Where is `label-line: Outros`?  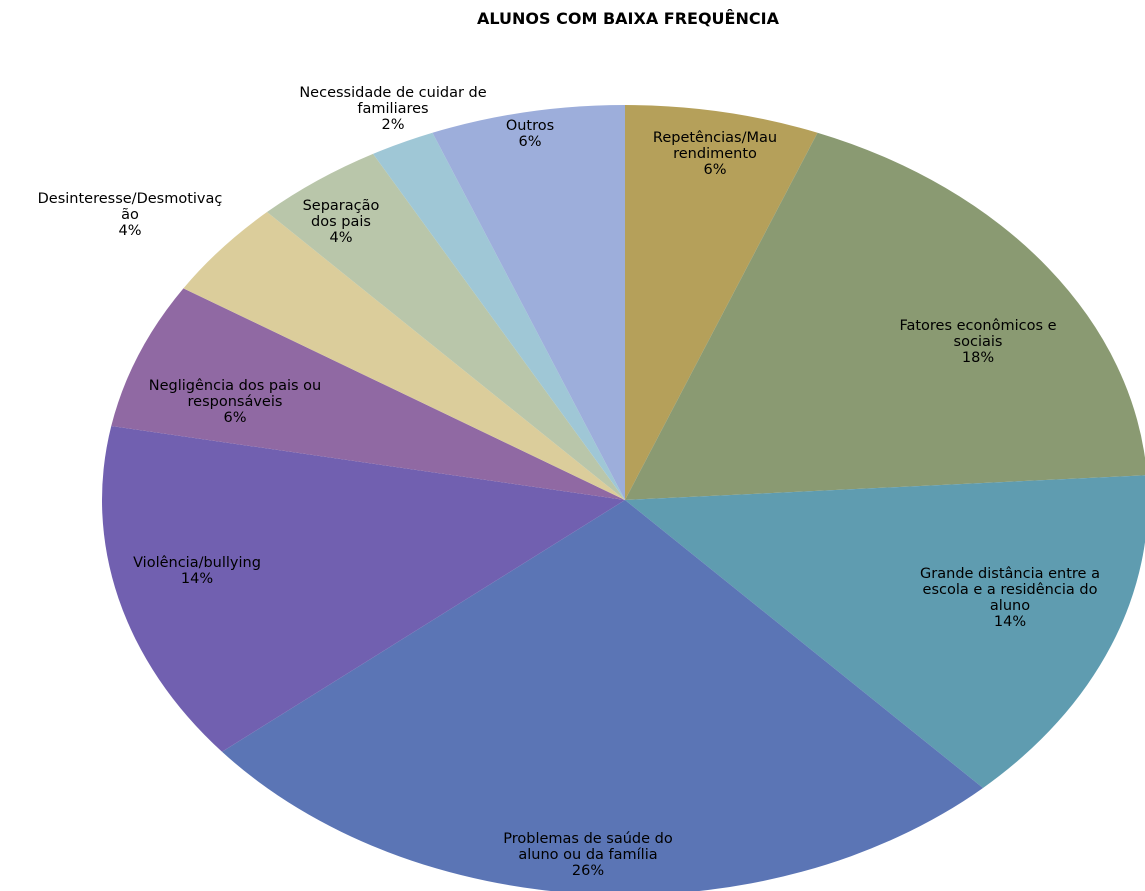 label-line: Outros is located at coordinates (530, 126).